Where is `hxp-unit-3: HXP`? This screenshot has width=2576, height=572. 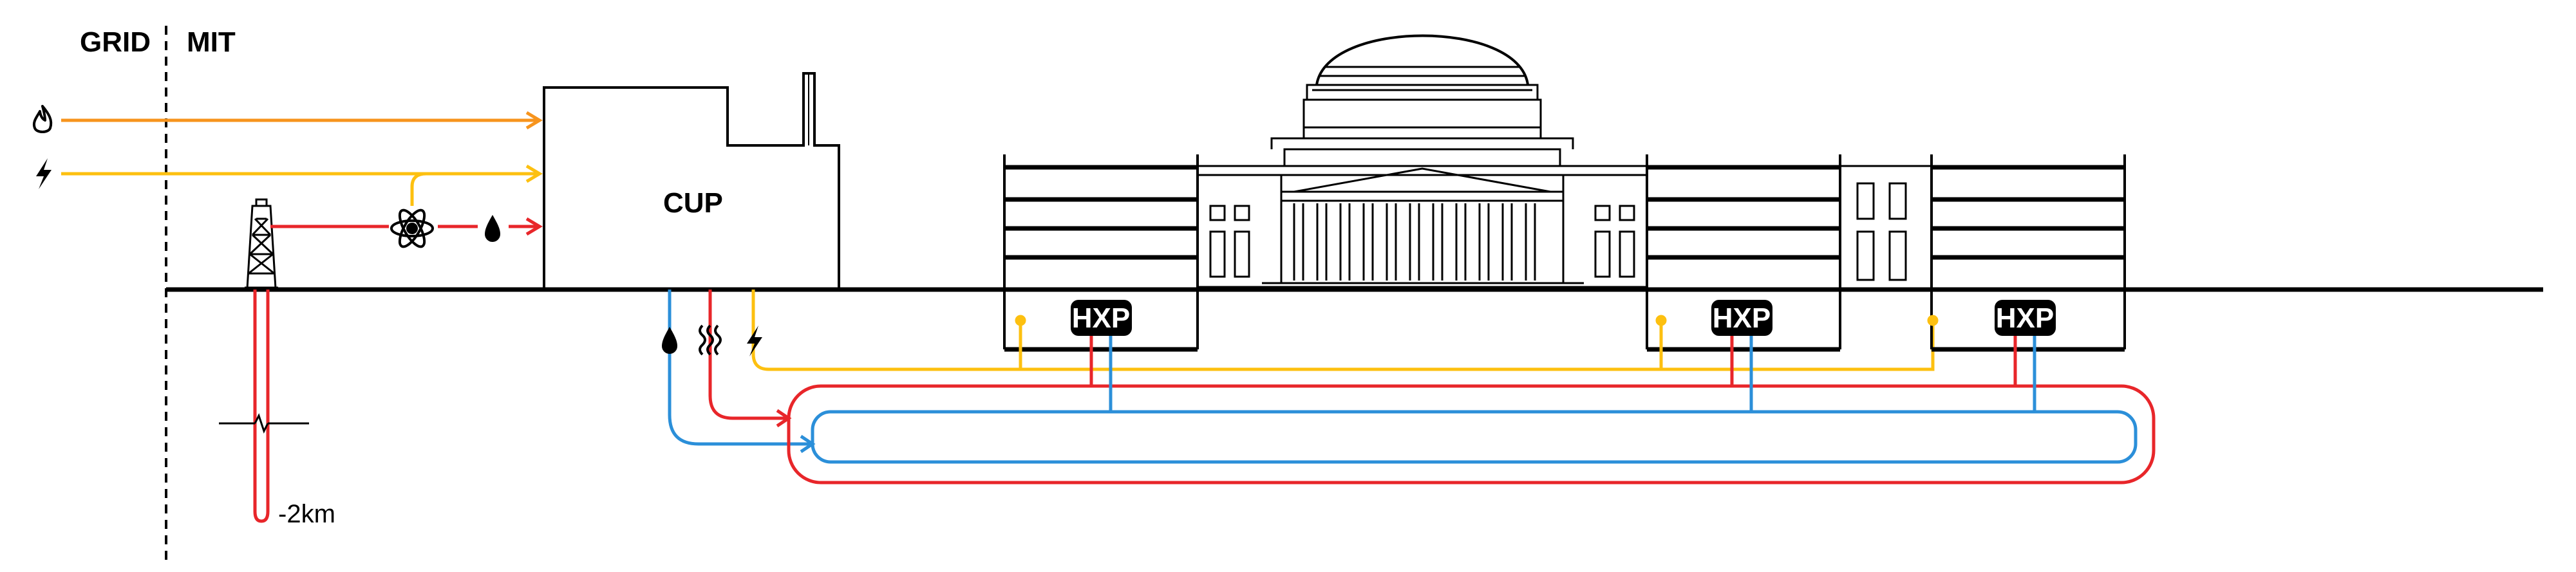 hxp-unit-3: HXP is located at coordinates (2025, 318).